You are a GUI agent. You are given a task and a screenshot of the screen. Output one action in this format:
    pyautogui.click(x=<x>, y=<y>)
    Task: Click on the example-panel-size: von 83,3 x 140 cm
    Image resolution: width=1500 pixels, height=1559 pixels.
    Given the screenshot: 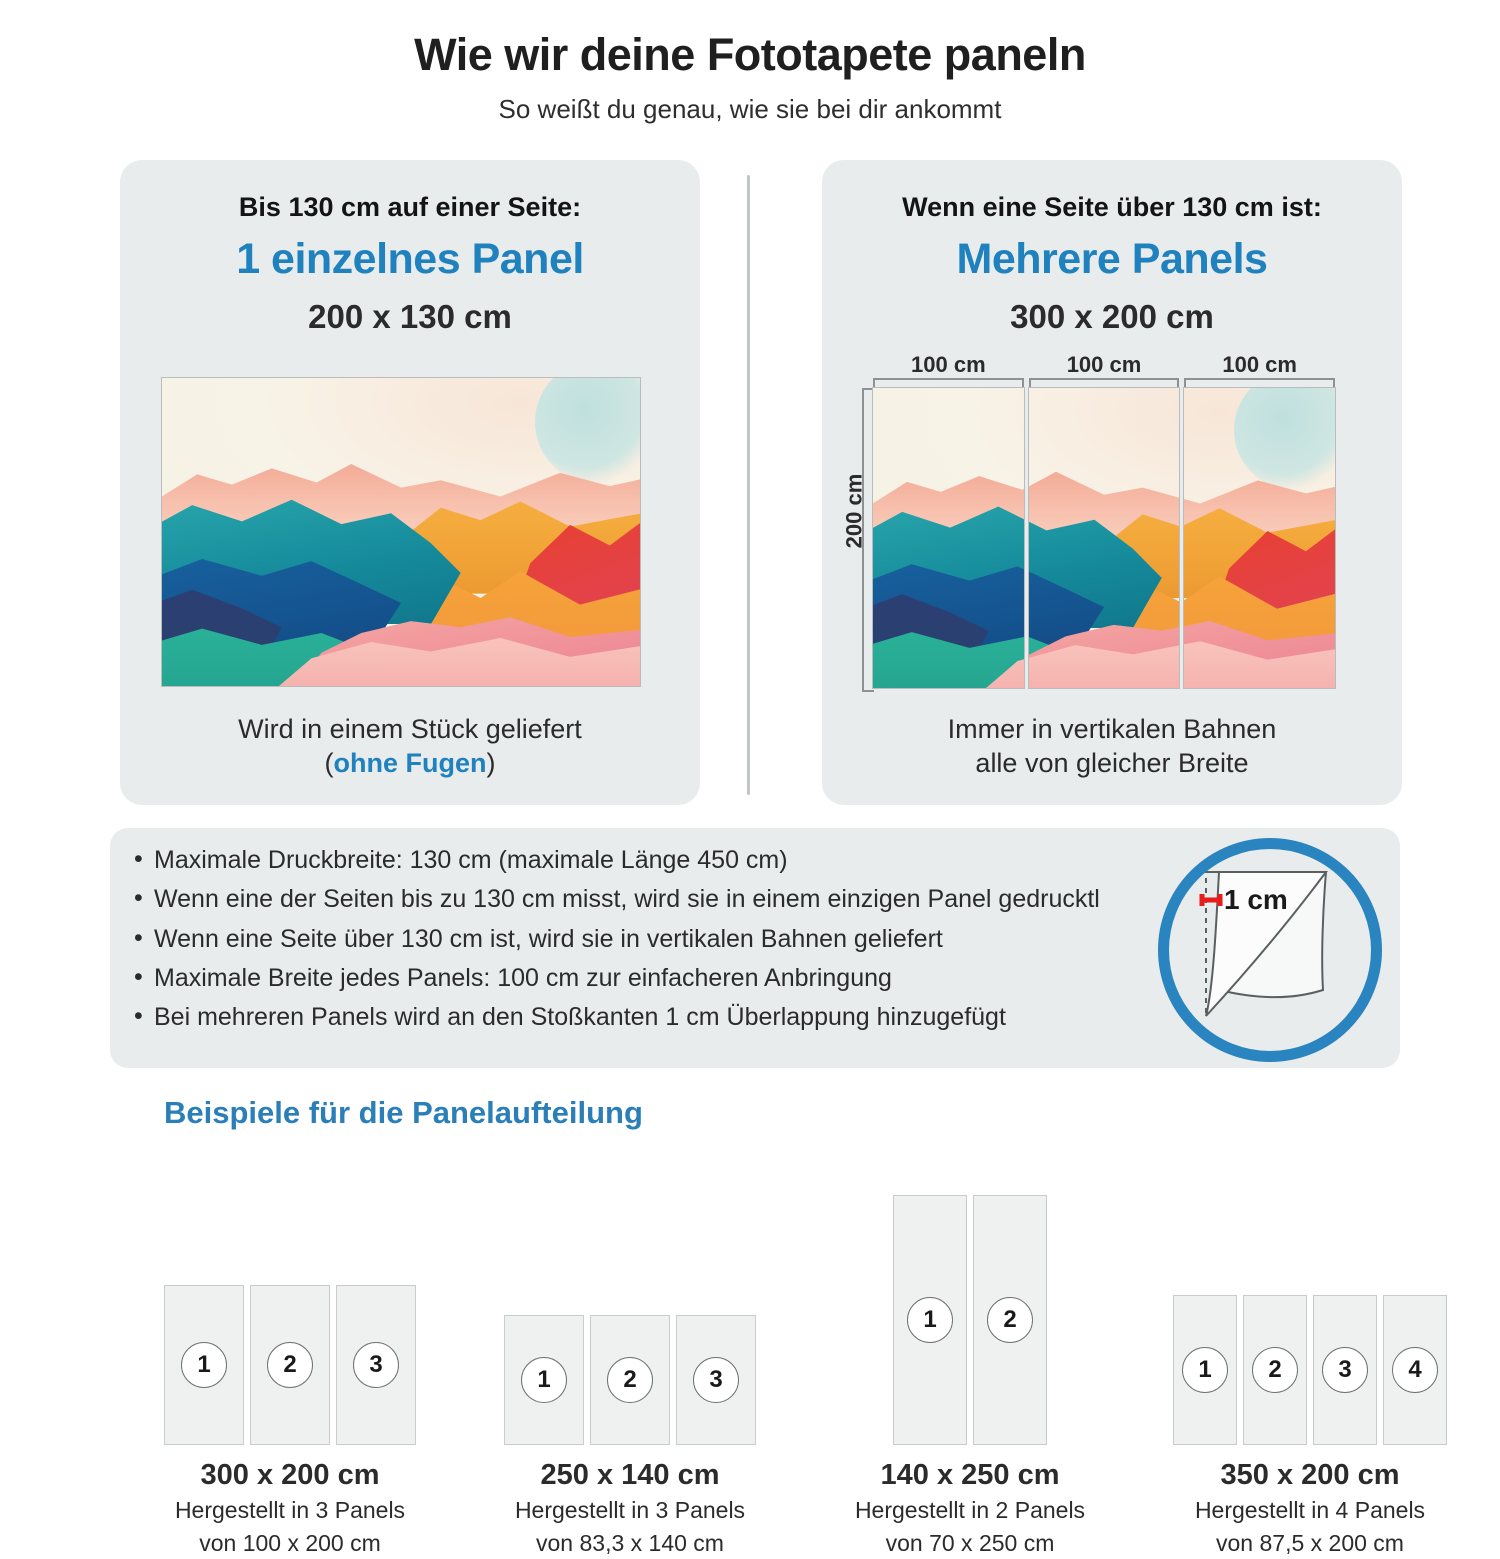 What is the action you would take?
    pyautogui.click(x=630, y=1543)
    